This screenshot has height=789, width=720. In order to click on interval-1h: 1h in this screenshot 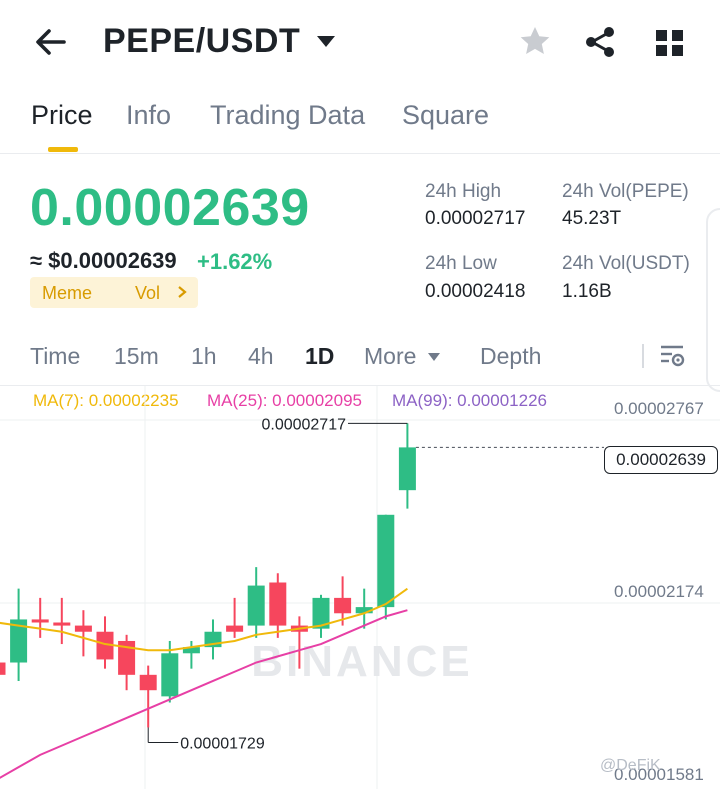, I will do `click(204, 356)`.